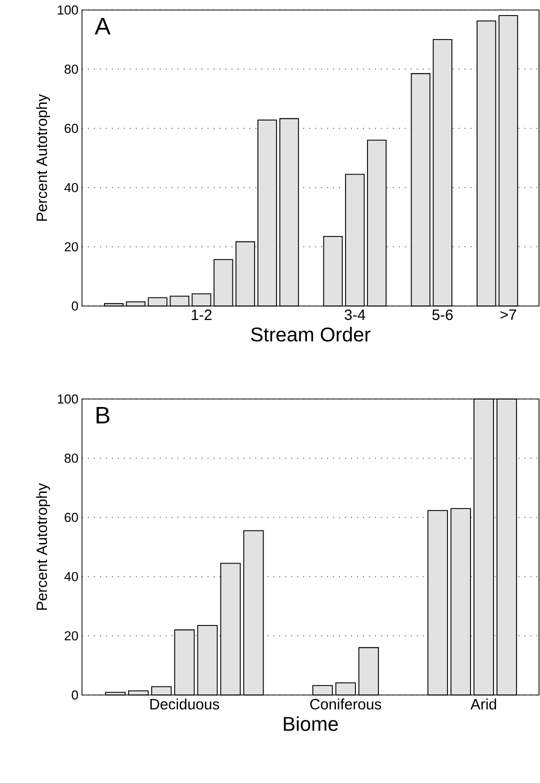  Describe the element at coordinates (508, 315) in the screenshot. I see `x-tick-label: >7` at that location.